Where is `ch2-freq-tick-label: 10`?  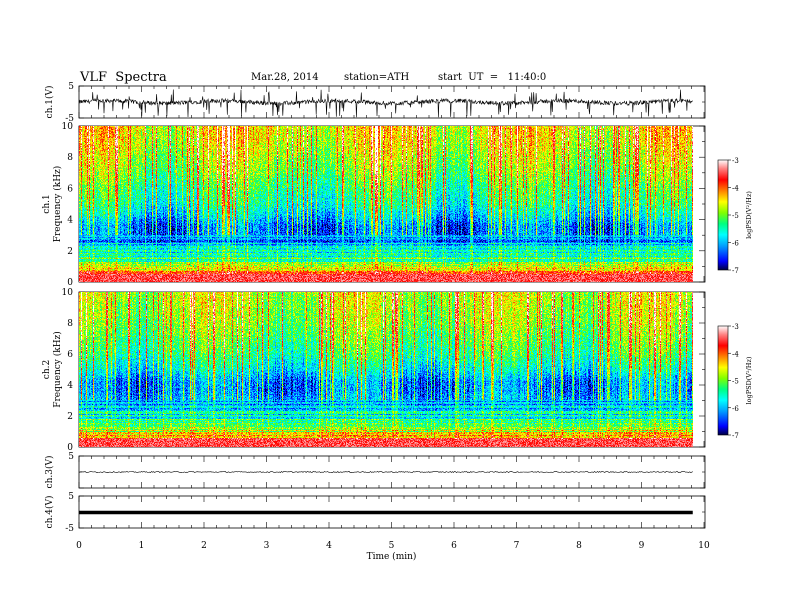
ch2-freq-tick-label: 10 is located at coordinates (68, 293).